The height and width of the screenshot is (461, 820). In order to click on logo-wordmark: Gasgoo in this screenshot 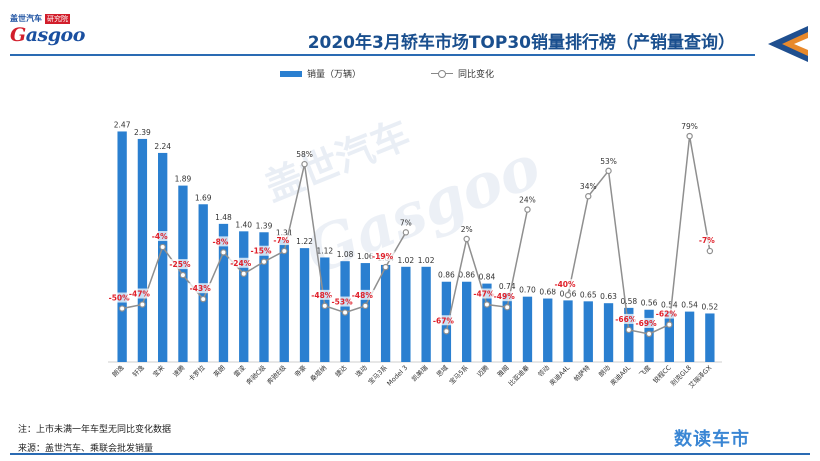, I will do `click(50, 35)`.